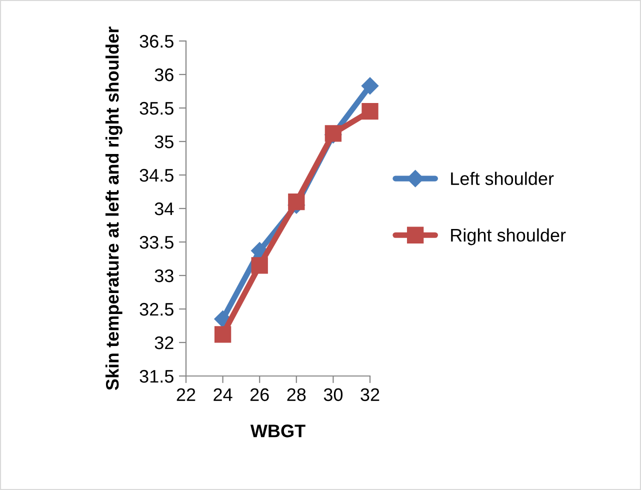 The width and height of the screenshot is (641, 490). What do you see at coordinates (164, 141) in the screenshot?
I see `y-tick-label: 35` at bounding box center [164, 141].